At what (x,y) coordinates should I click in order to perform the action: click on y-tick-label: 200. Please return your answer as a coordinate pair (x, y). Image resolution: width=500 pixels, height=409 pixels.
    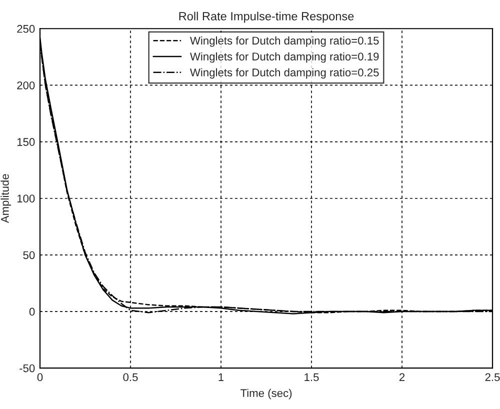
    Looking at the image, I should click on (26, 85).